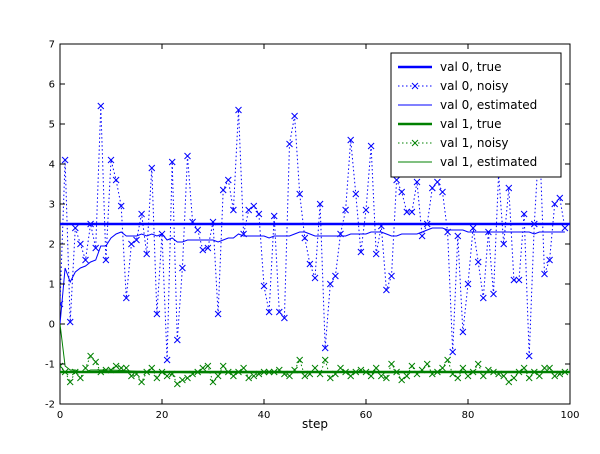 The height and width of the screenshot is (454, 600). What do you see at coordinates (488, 162) in the screenshot?
I see `legend-label: val 1, estimated` at bounding box center [488, 162].